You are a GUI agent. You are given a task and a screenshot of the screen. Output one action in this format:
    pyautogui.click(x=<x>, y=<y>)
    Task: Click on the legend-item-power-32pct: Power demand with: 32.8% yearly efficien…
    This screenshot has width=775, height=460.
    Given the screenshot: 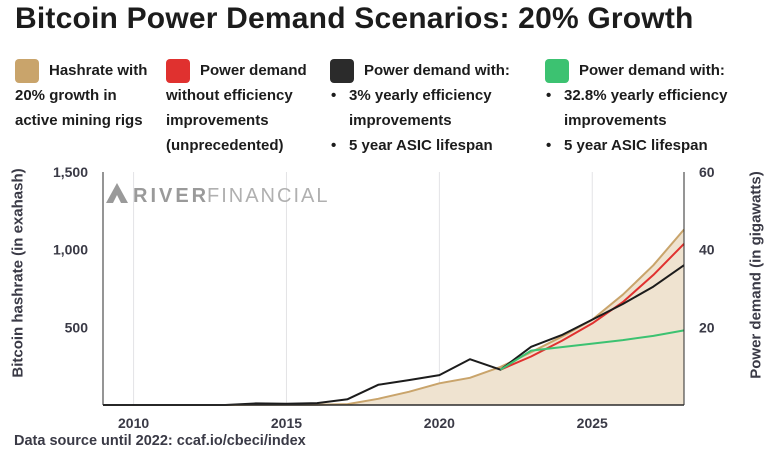 What is the action you would take?
    pyautogui.click(x=636, y=108)
    